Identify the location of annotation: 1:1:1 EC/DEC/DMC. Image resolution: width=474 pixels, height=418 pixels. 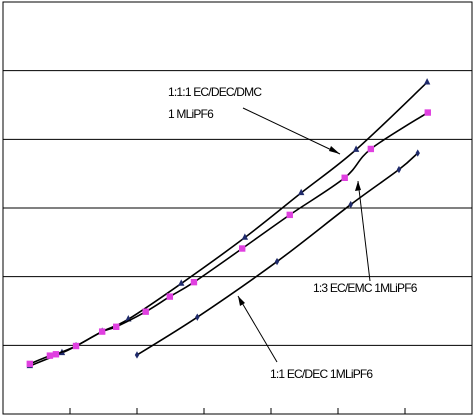
(215, 92).